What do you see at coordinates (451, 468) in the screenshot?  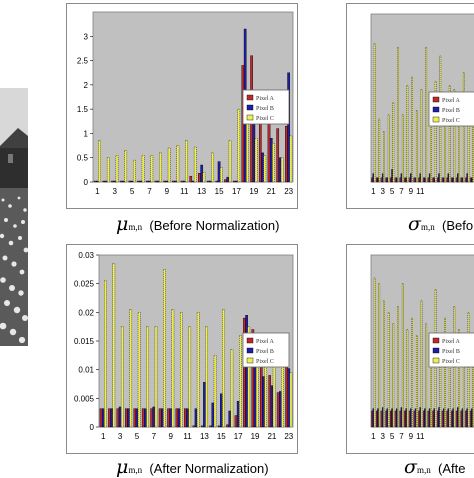 I see `caption-text: (Afte` at bounding box center [451, 468].